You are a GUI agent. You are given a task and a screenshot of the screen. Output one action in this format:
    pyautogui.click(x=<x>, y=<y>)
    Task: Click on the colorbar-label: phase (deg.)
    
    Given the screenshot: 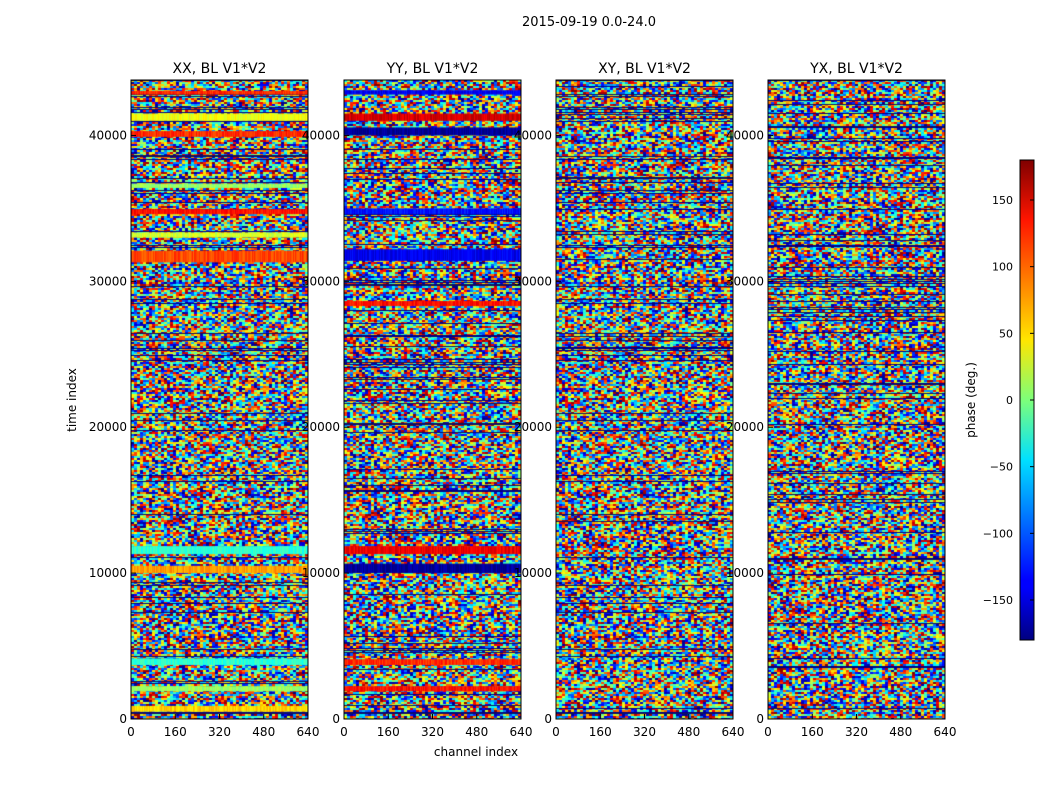 What is the action you would take?
    pyautogui.click(x=971, y=400)
    